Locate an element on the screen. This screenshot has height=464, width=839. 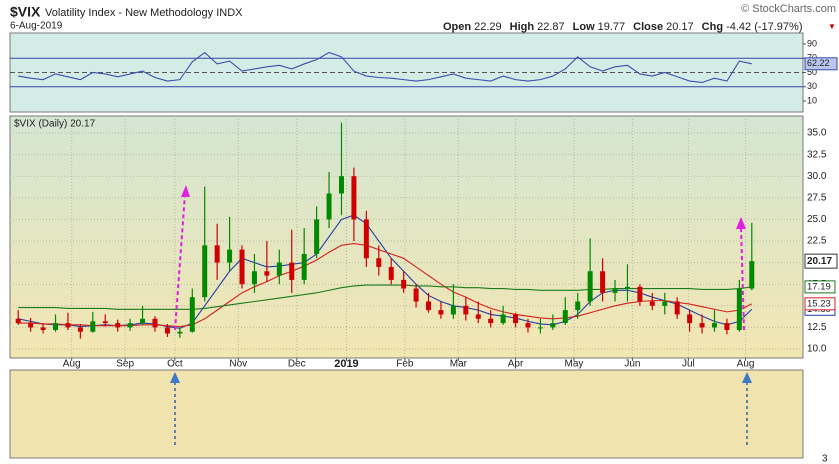
quote-value: 19.77 is located at coordinates (612, 27).